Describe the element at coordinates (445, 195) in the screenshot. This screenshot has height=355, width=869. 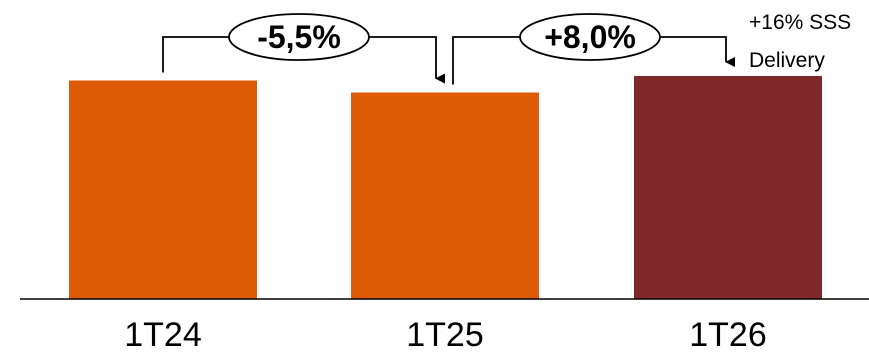
I see `bar-1T25` at that location.